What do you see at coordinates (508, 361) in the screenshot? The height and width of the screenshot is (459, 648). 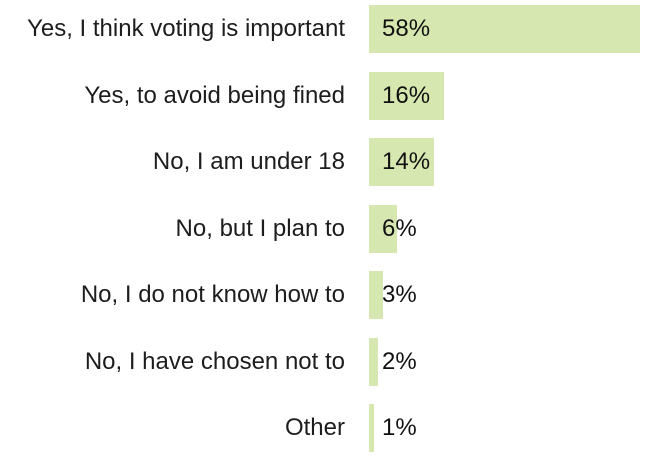 I see `bar-area: 2%` at bounding box center [508, 361].